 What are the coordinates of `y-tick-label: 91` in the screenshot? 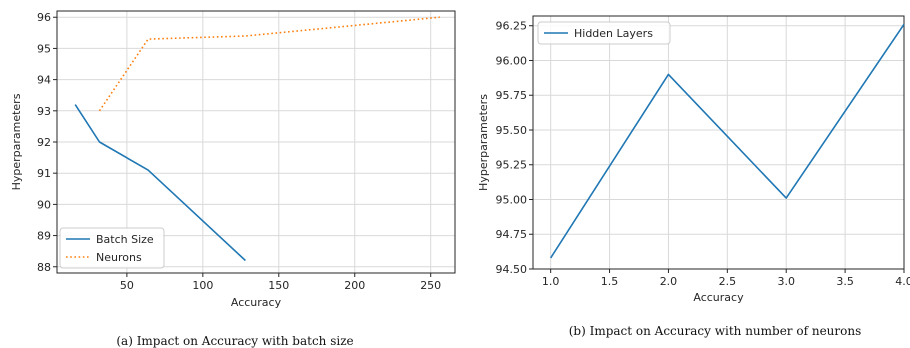 It's located at (44, 173).